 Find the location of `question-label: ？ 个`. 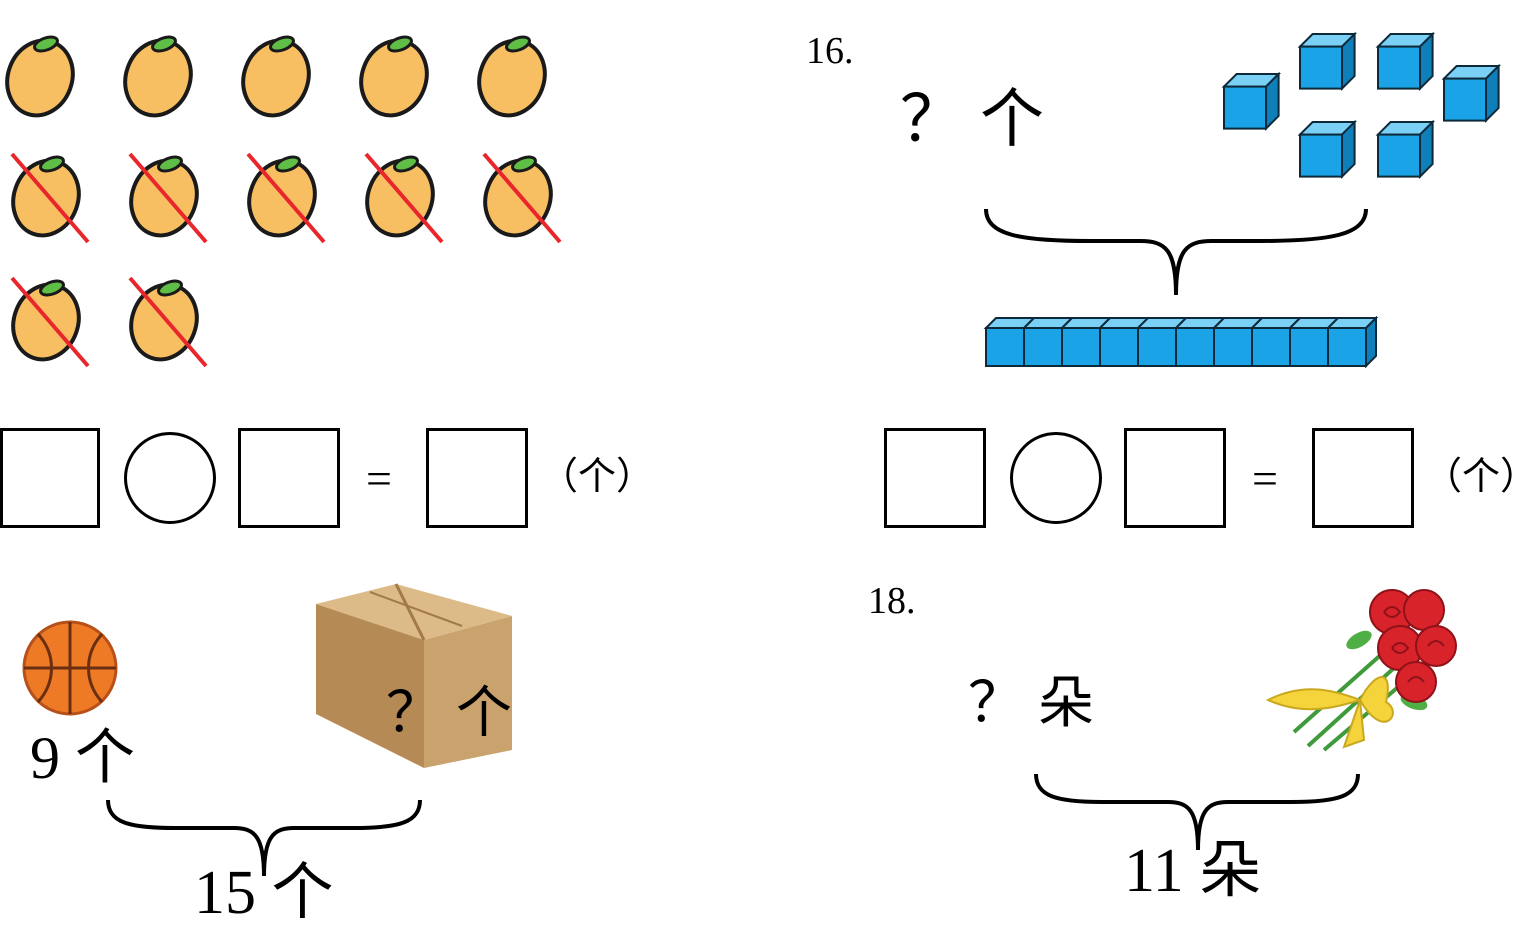

question-label: ？ 个 is located at coordinates (972, 119).